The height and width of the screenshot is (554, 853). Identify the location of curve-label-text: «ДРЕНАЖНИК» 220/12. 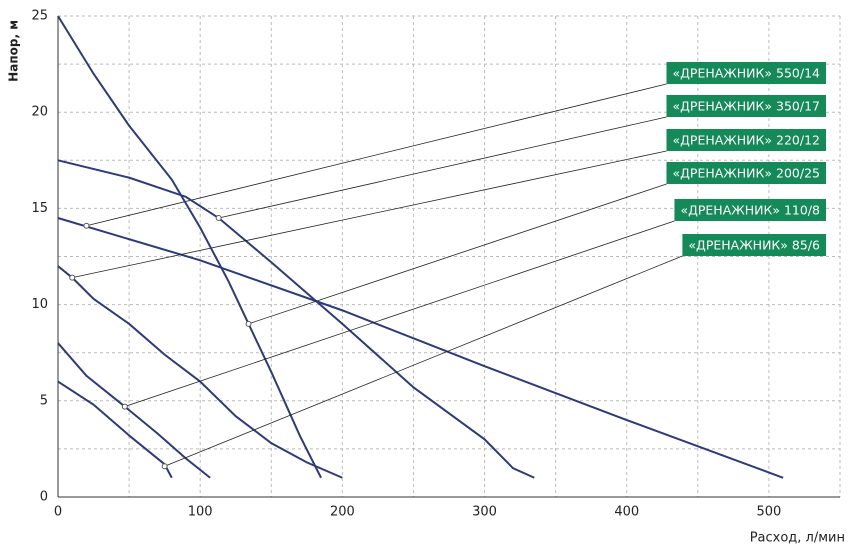
(747, 140).